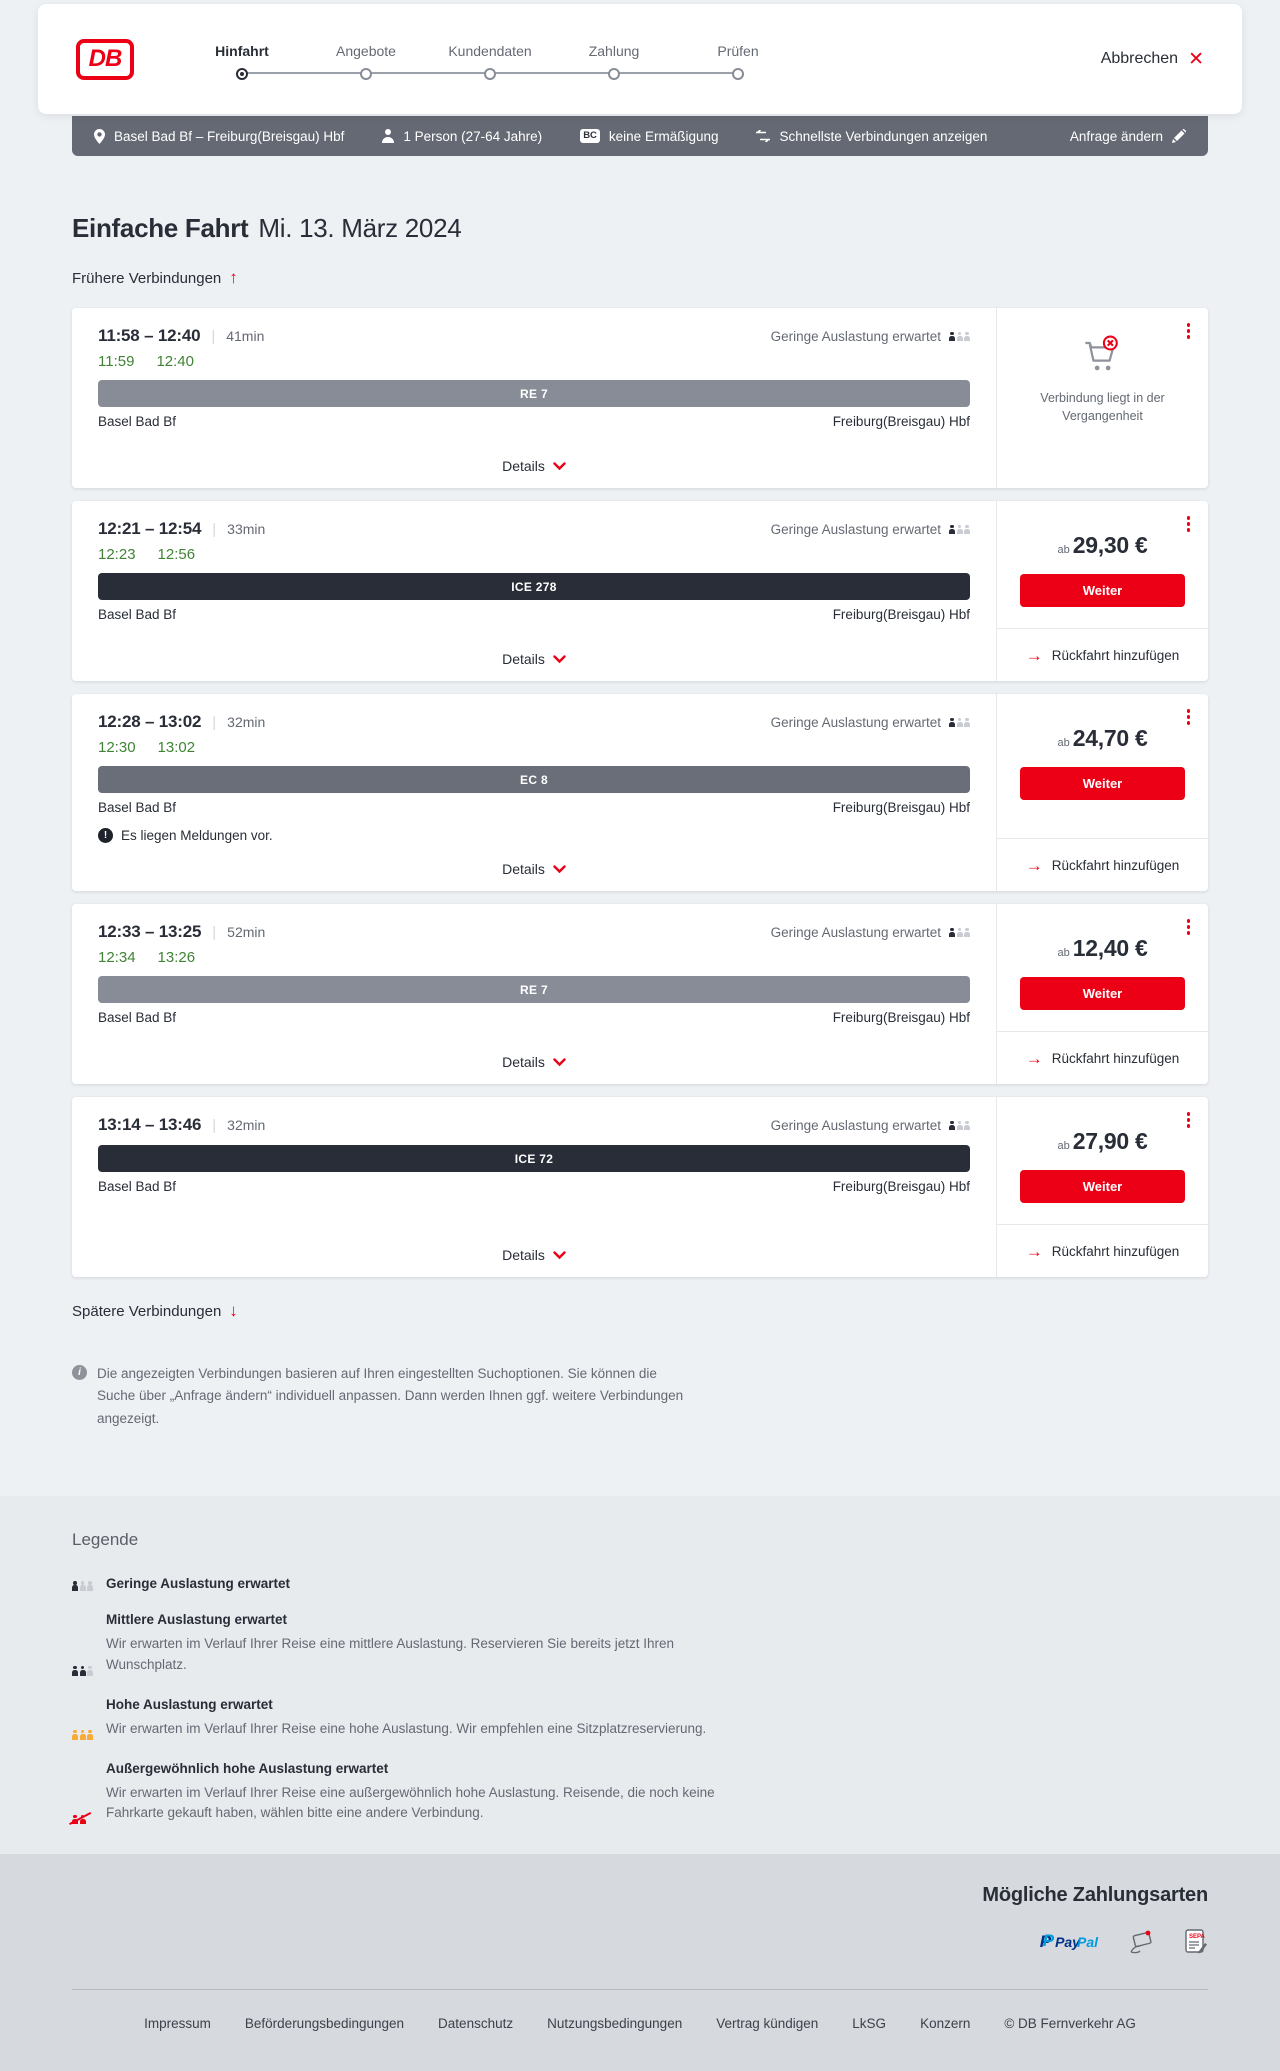 Image resolution: width=1280 pixels, height=2071 pixels. I want to click on train-label-bar: RE 7, so click(534, 989).